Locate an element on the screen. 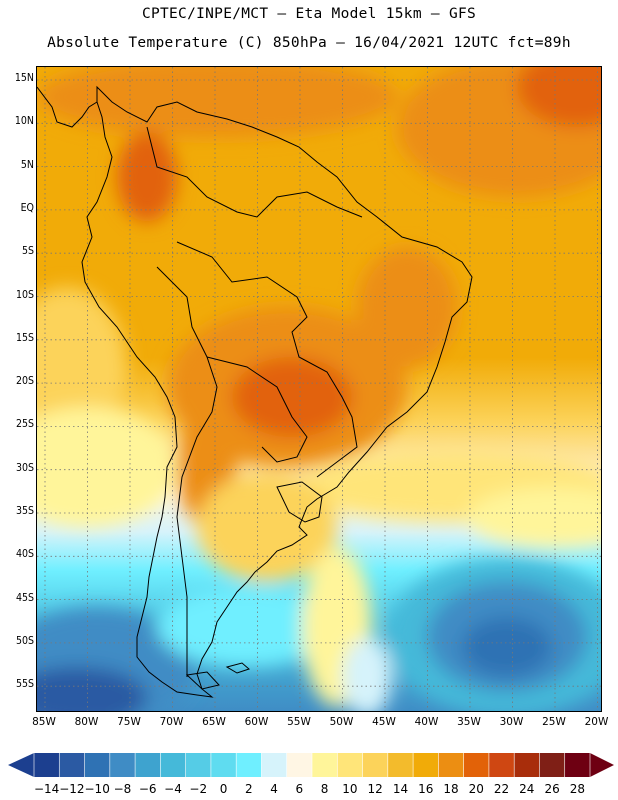  colorbar-tick-label: 8 is located at coordinates (324, 789).